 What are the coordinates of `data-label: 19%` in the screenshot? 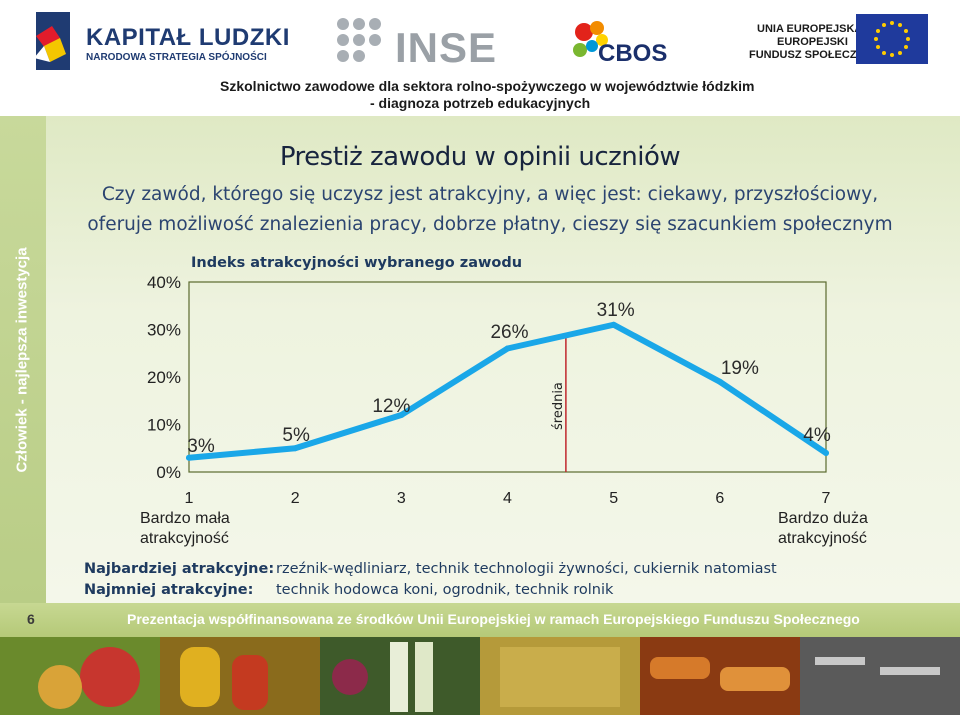 It's located at (740, 368).